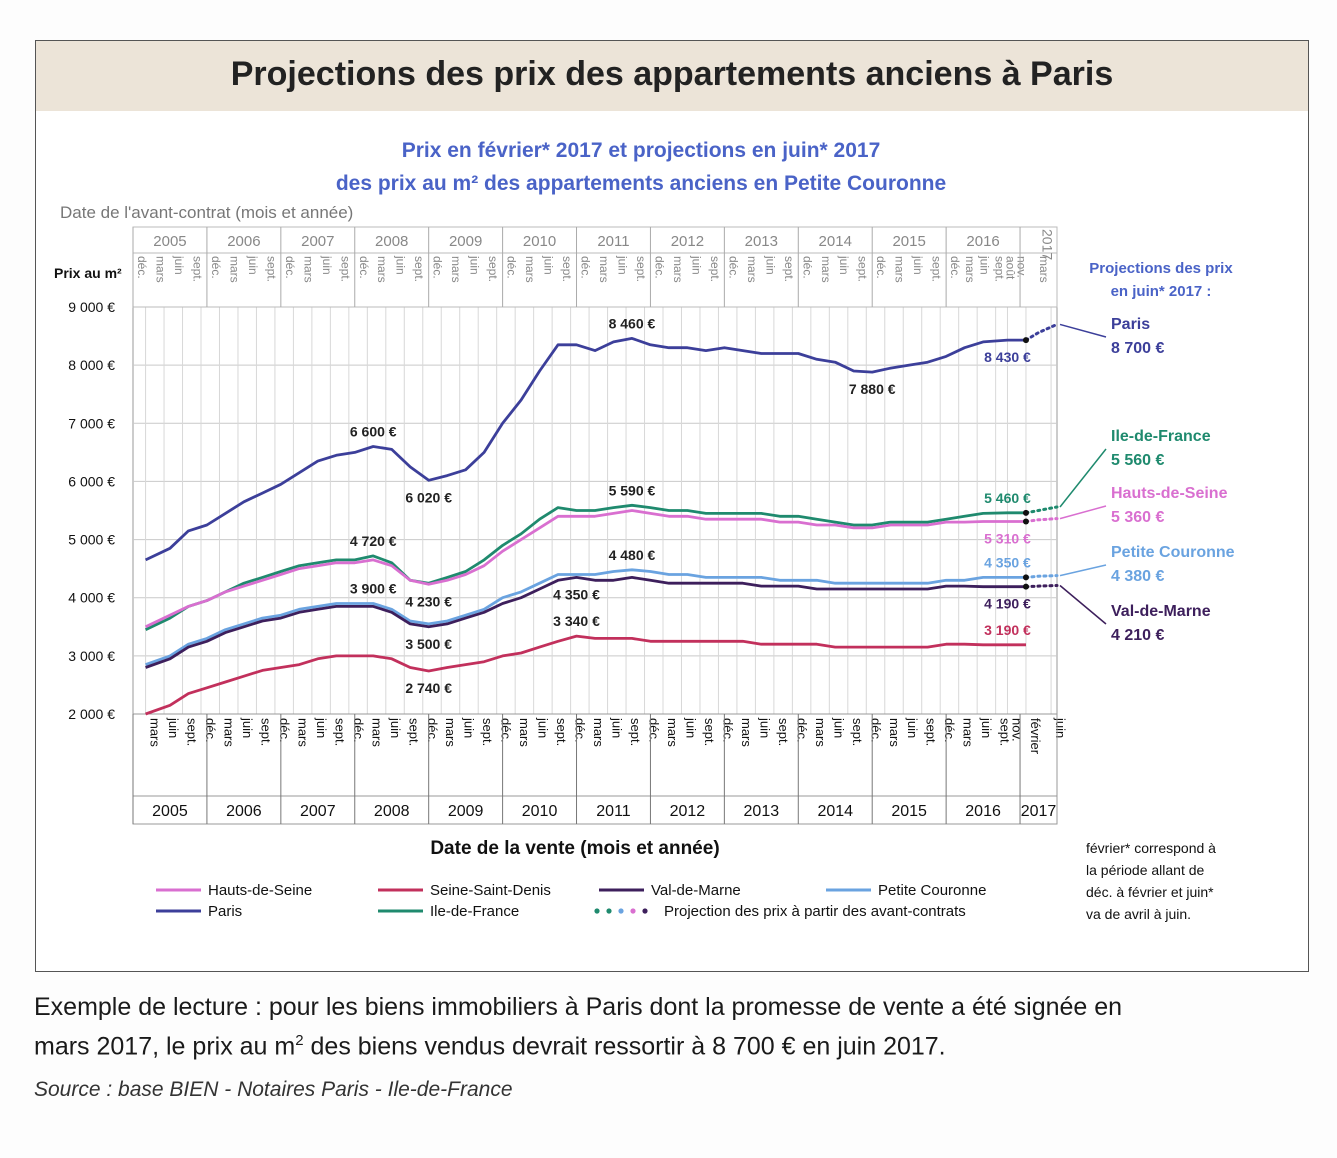 Image resolution: width=1337 pixels, height=1158 pixels. Describe the element at coordinates (1035, 736) in the screenshot. I see `x-month-label: février` at that location.